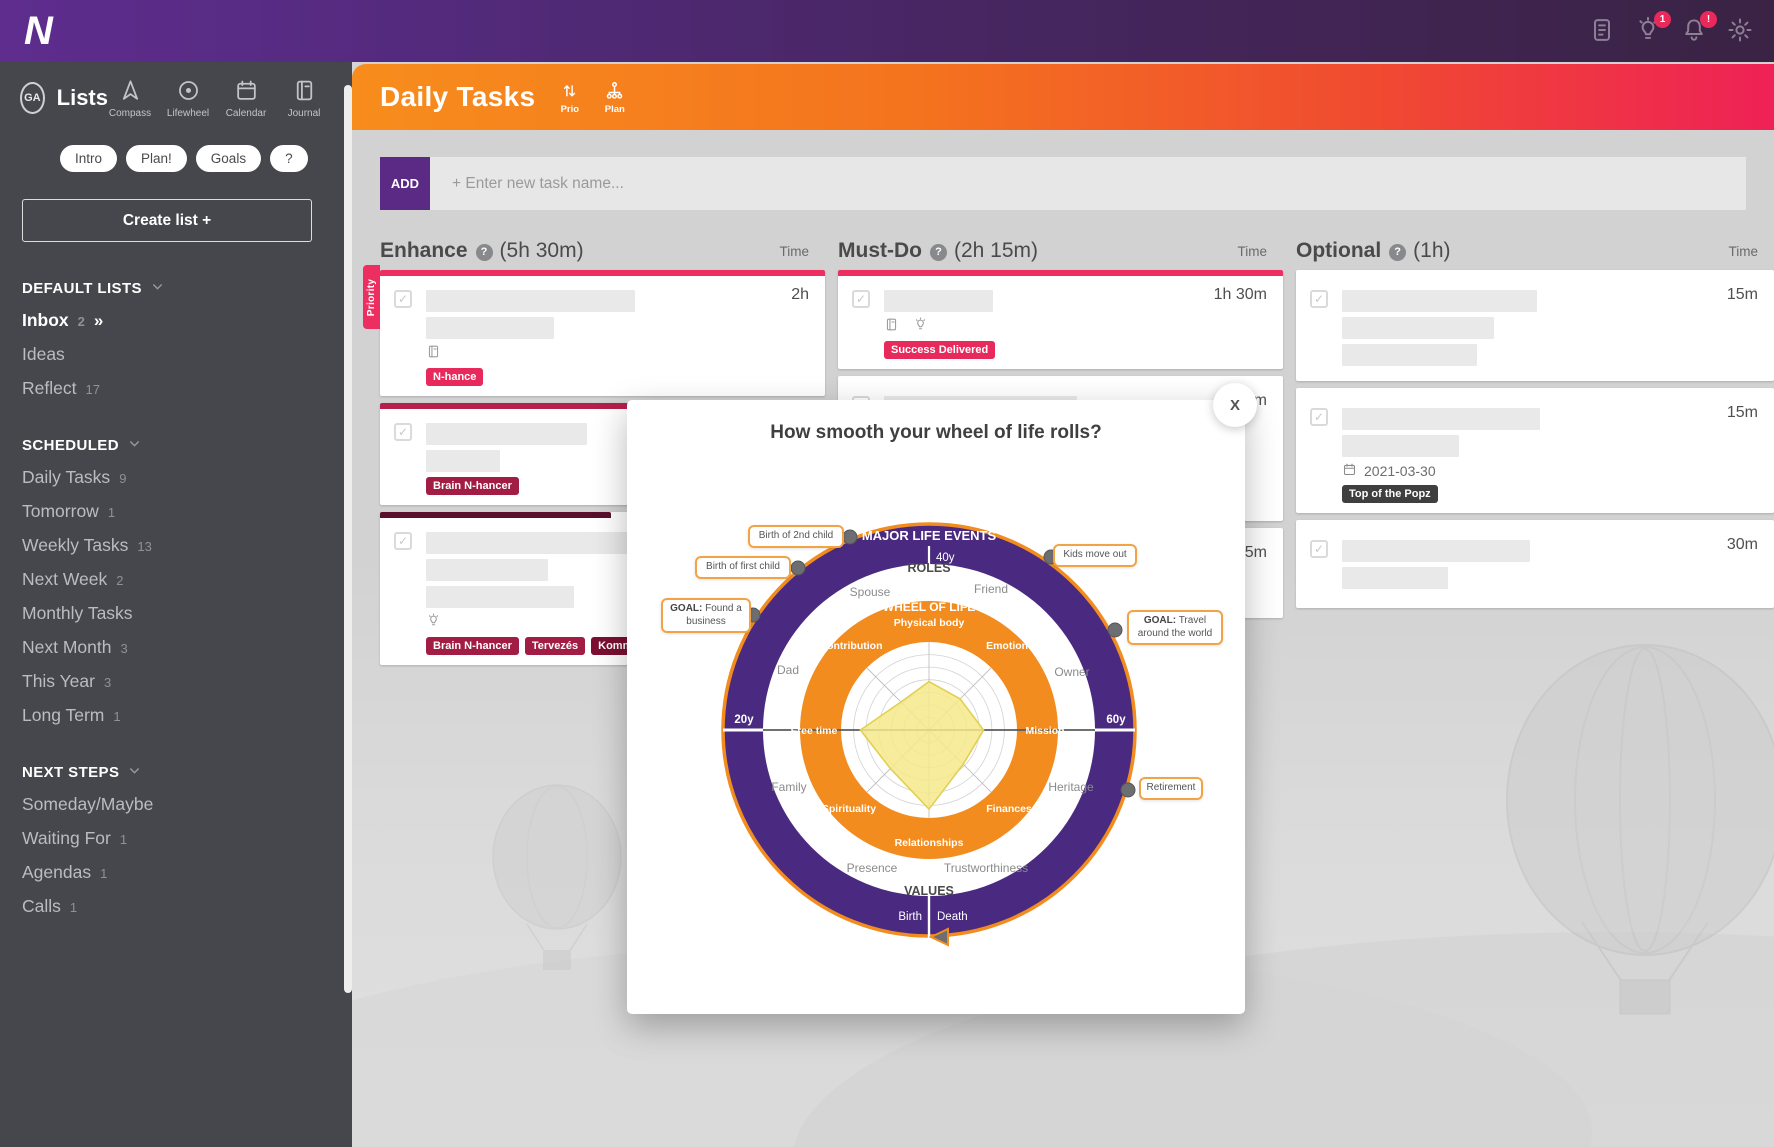 The image size is (1774, 1147). I want to click on sidebar-section-header: DEFAULT LISTS, so click(187, 288).